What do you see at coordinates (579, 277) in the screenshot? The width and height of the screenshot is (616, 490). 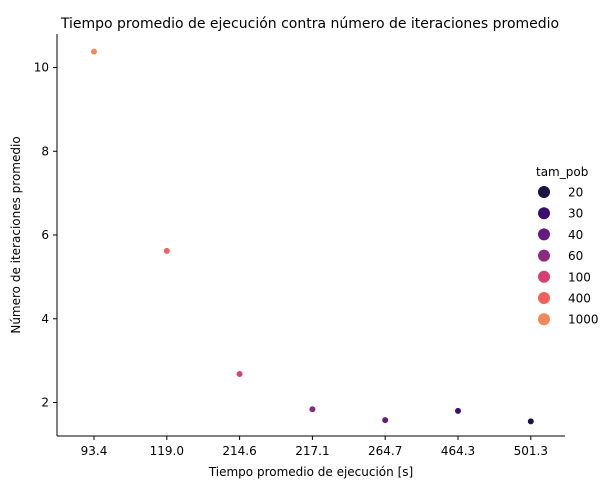 I see `legend-label: 100` at bounding box center [579, 277].